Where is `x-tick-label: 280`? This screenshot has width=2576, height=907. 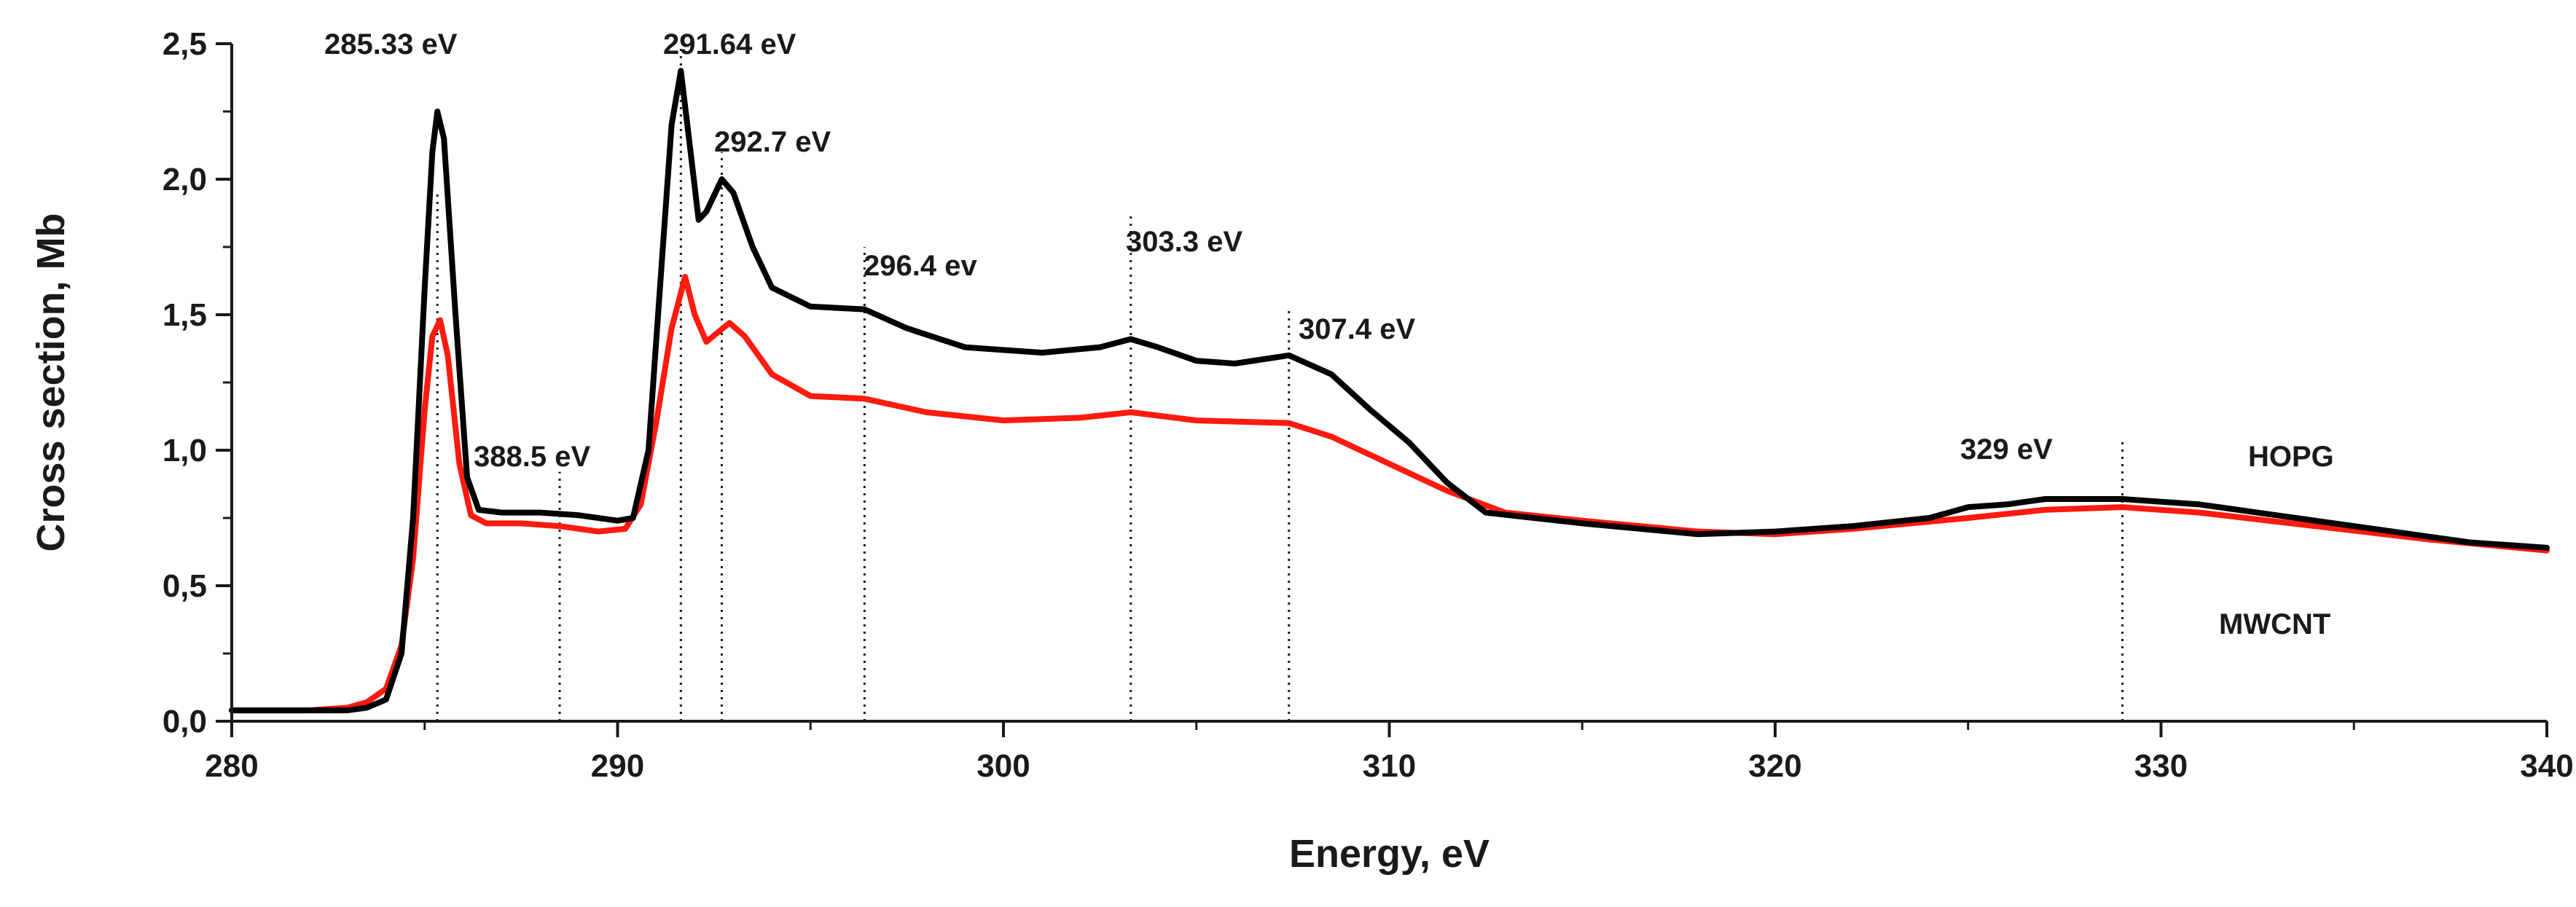
x-tick-label: 280 is located at coordinates (231, 766).